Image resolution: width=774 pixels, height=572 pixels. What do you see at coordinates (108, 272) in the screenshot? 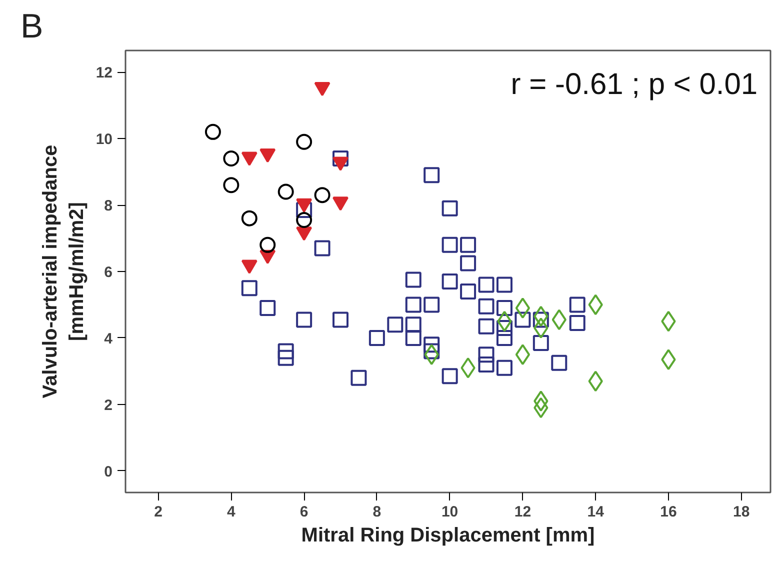
I see `y-tick-label: 6` at bounding box center [108, 272].